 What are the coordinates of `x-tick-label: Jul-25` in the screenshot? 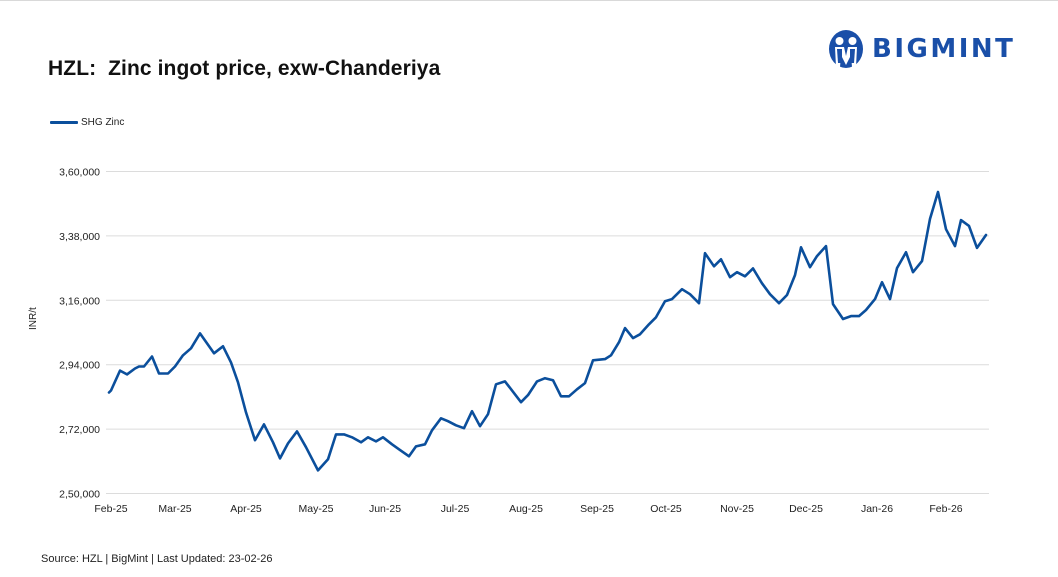 It's located at (455, 509).